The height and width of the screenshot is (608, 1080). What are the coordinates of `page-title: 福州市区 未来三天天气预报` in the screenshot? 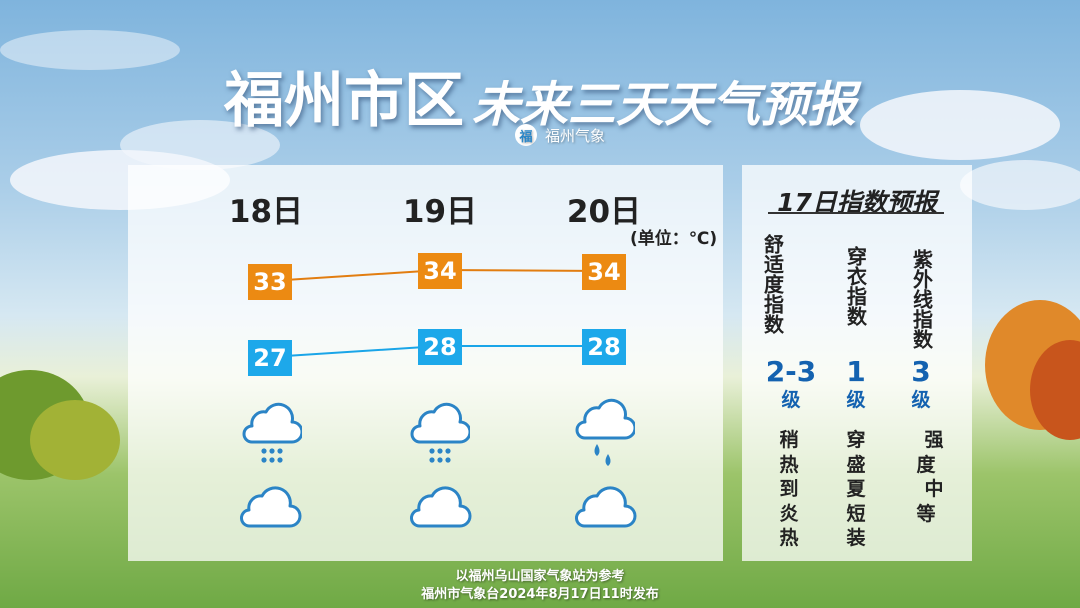 It's located at (540, 95).